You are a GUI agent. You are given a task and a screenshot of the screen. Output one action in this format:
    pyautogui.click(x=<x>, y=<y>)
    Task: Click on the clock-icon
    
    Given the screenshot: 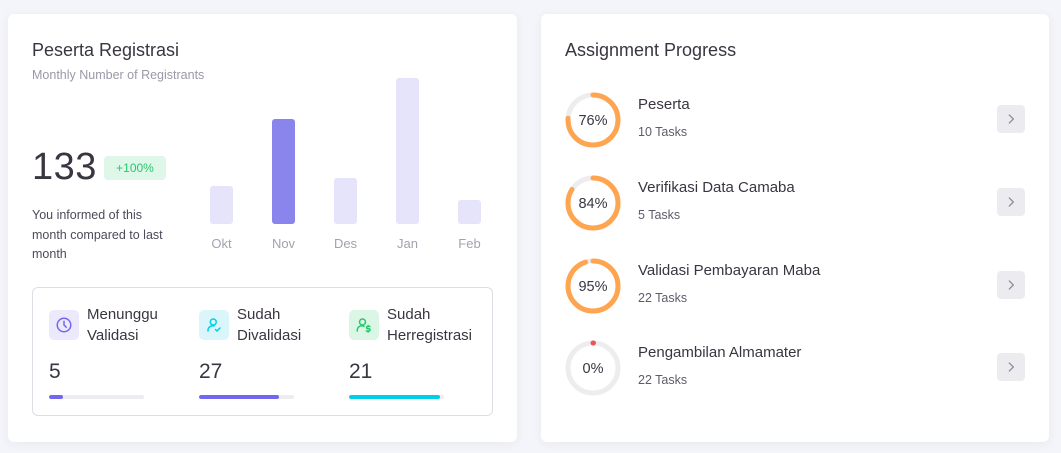 What is the action you would take?
    pyautogui.click(x=64, y=325)
    